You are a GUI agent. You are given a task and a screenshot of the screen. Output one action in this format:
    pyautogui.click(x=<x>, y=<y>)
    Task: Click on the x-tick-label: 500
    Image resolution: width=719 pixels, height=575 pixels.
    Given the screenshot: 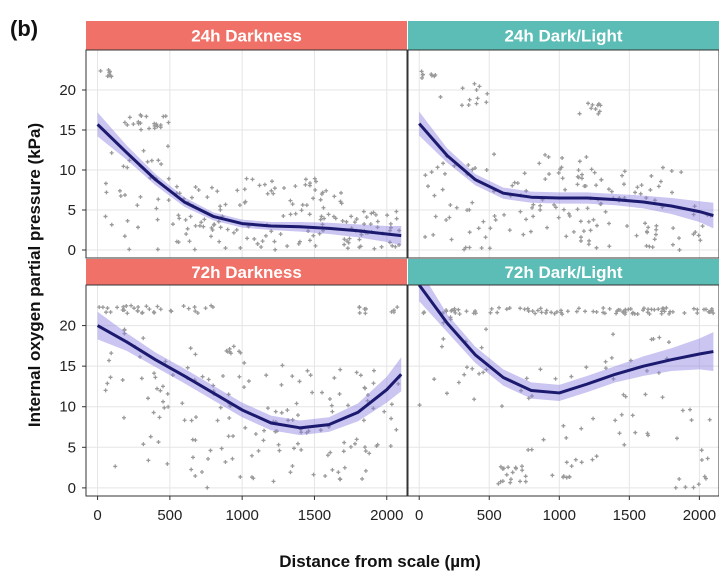 What is the action you would take?
    pyautogui.click(x=169, y=515)
    